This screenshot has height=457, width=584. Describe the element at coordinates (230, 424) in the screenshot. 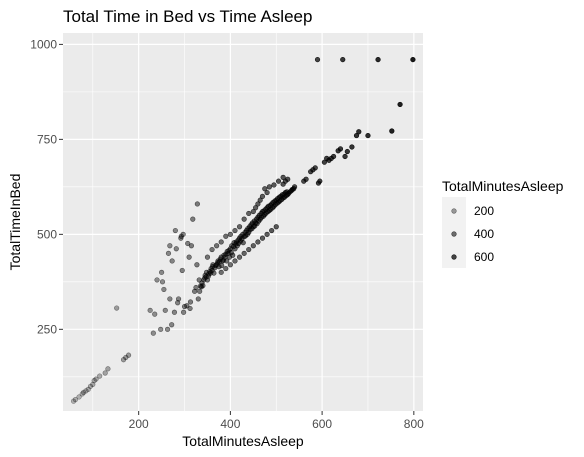

I see `x-tick-label: 400` at that location.